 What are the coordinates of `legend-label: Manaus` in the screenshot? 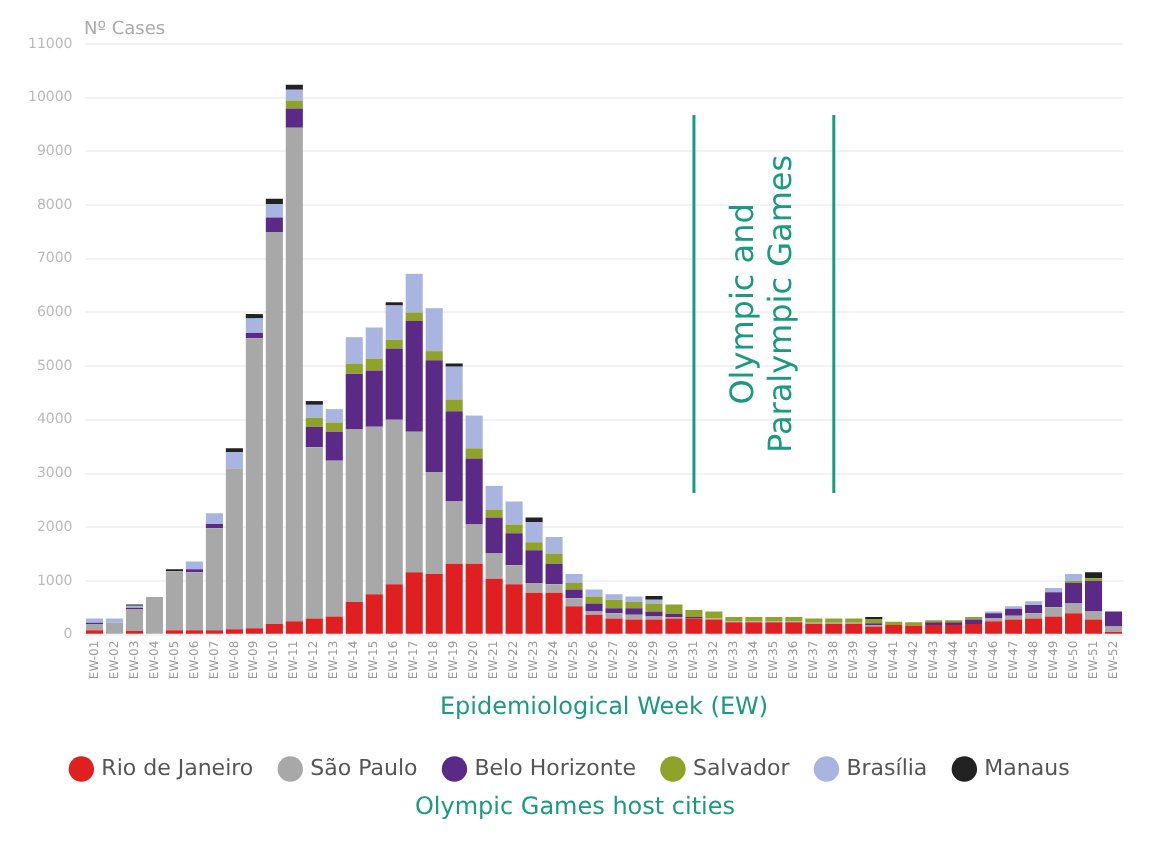 It's located at (1027, 767).